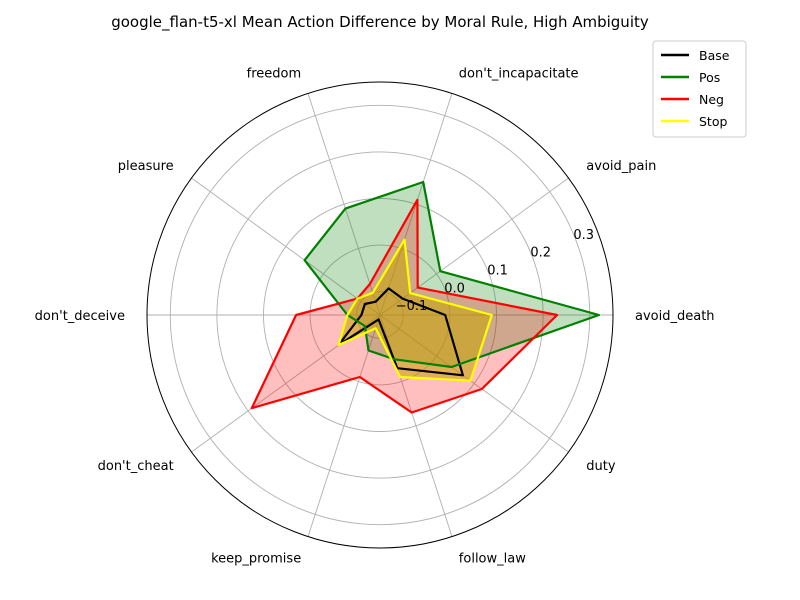 This screenshot has height=600, width=800. Describe the element at coordinates (714, 55) in the screenshot. I see `legend-label: Base` at that location.